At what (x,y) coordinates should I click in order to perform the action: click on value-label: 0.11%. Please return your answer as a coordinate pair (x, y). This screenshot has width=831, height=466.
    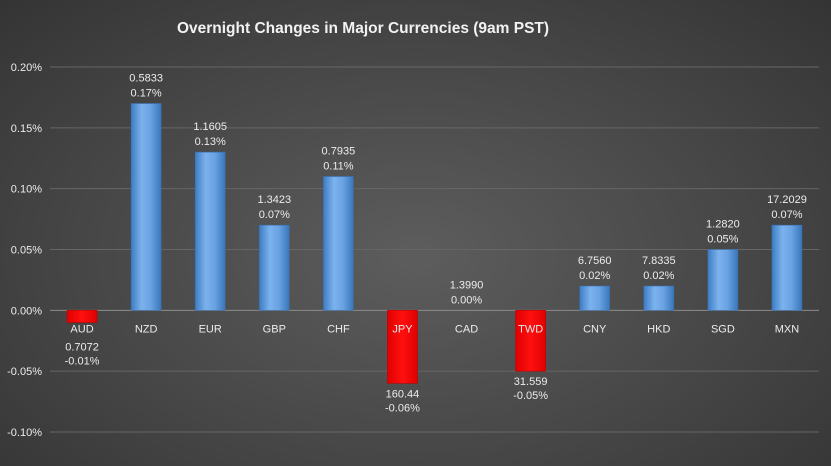
    Looking at the image, I should click on (338, 167).